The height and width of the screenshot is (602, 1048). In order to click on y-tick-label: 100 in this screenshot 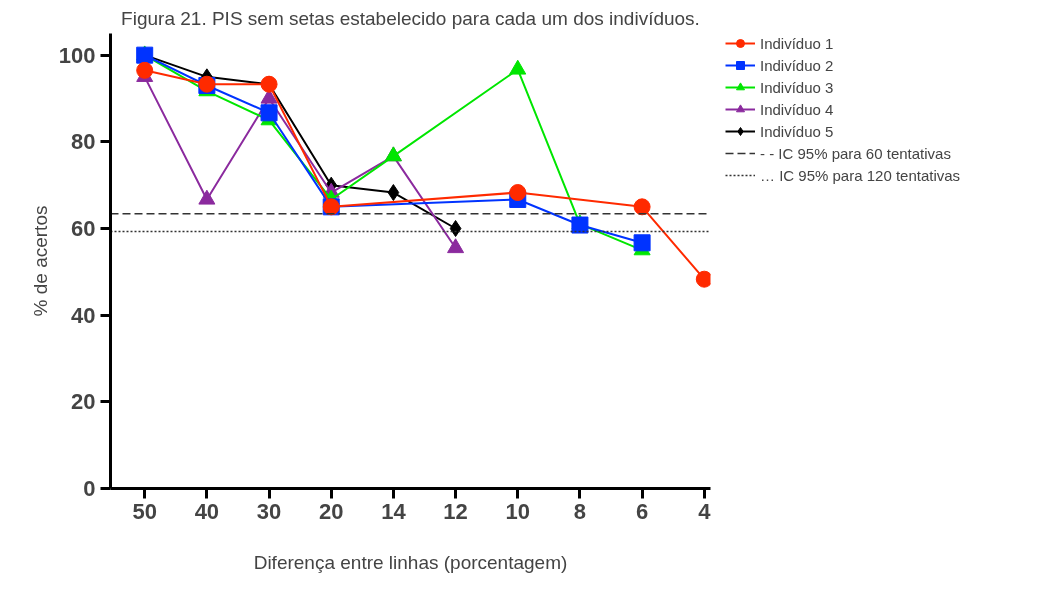, I will do `click(77, 55)`.